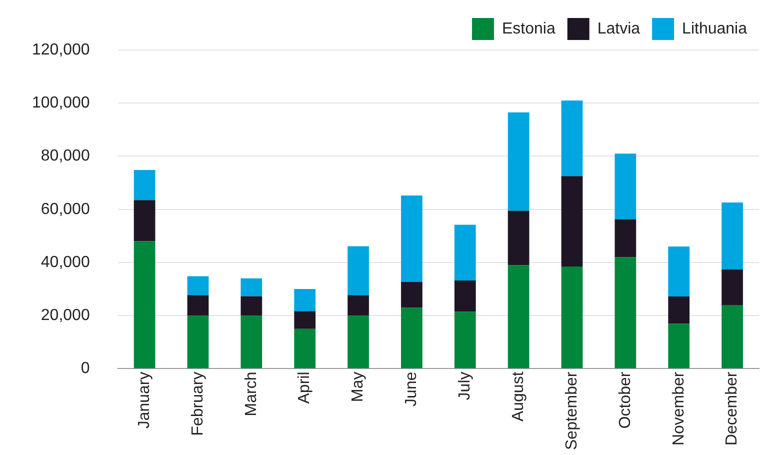 This screenshot has width=767, height=455. Describe the element at coordinates (529, 29) in the screenshot. I see `legend-label: Estonia` at that location.